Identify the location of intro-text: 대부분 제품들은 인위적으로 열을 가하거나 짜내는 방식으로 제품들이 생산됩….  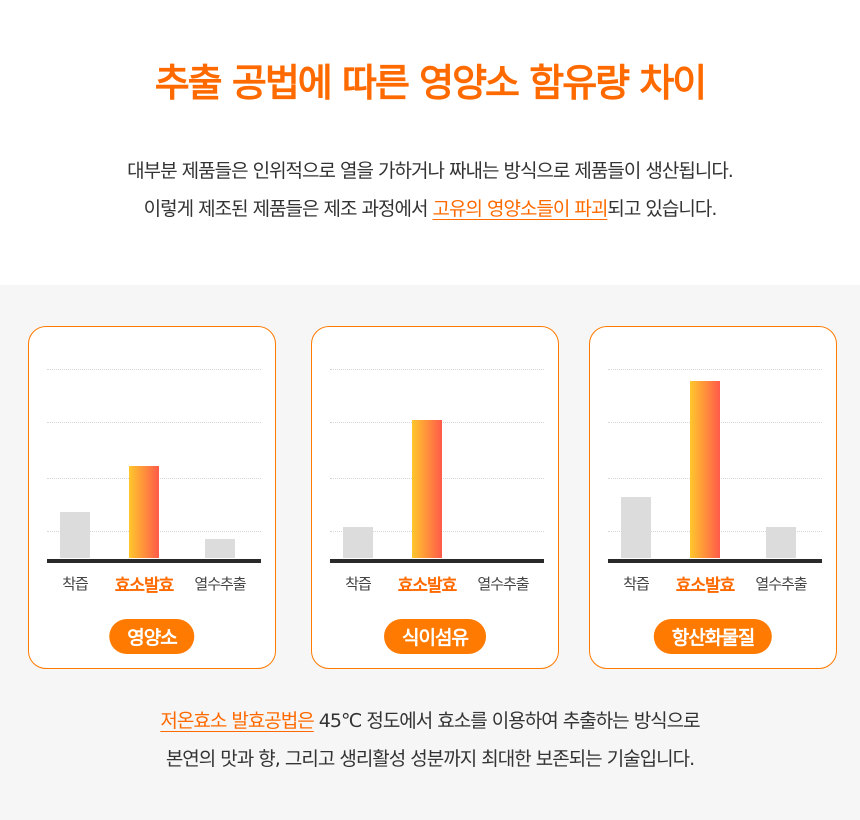
(430, 190).